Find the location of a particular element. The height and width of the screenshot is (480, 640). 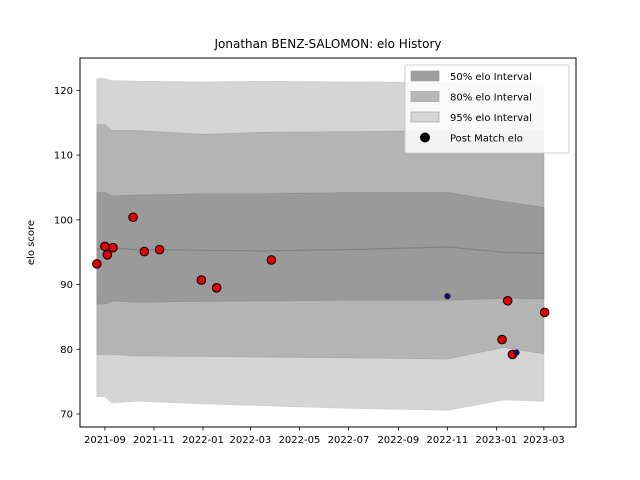

y-tick-label: 100 is located at coordinates (63, 220).